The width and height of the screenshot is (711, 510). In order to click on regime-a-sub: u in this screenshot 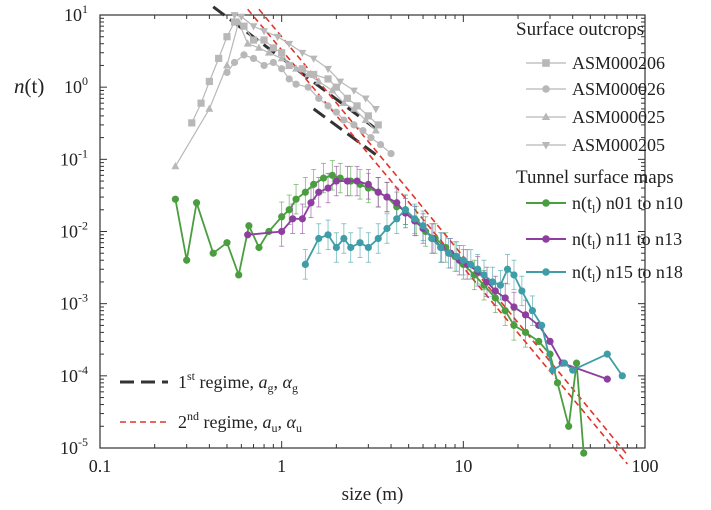, I will do `click(274, 428)`.